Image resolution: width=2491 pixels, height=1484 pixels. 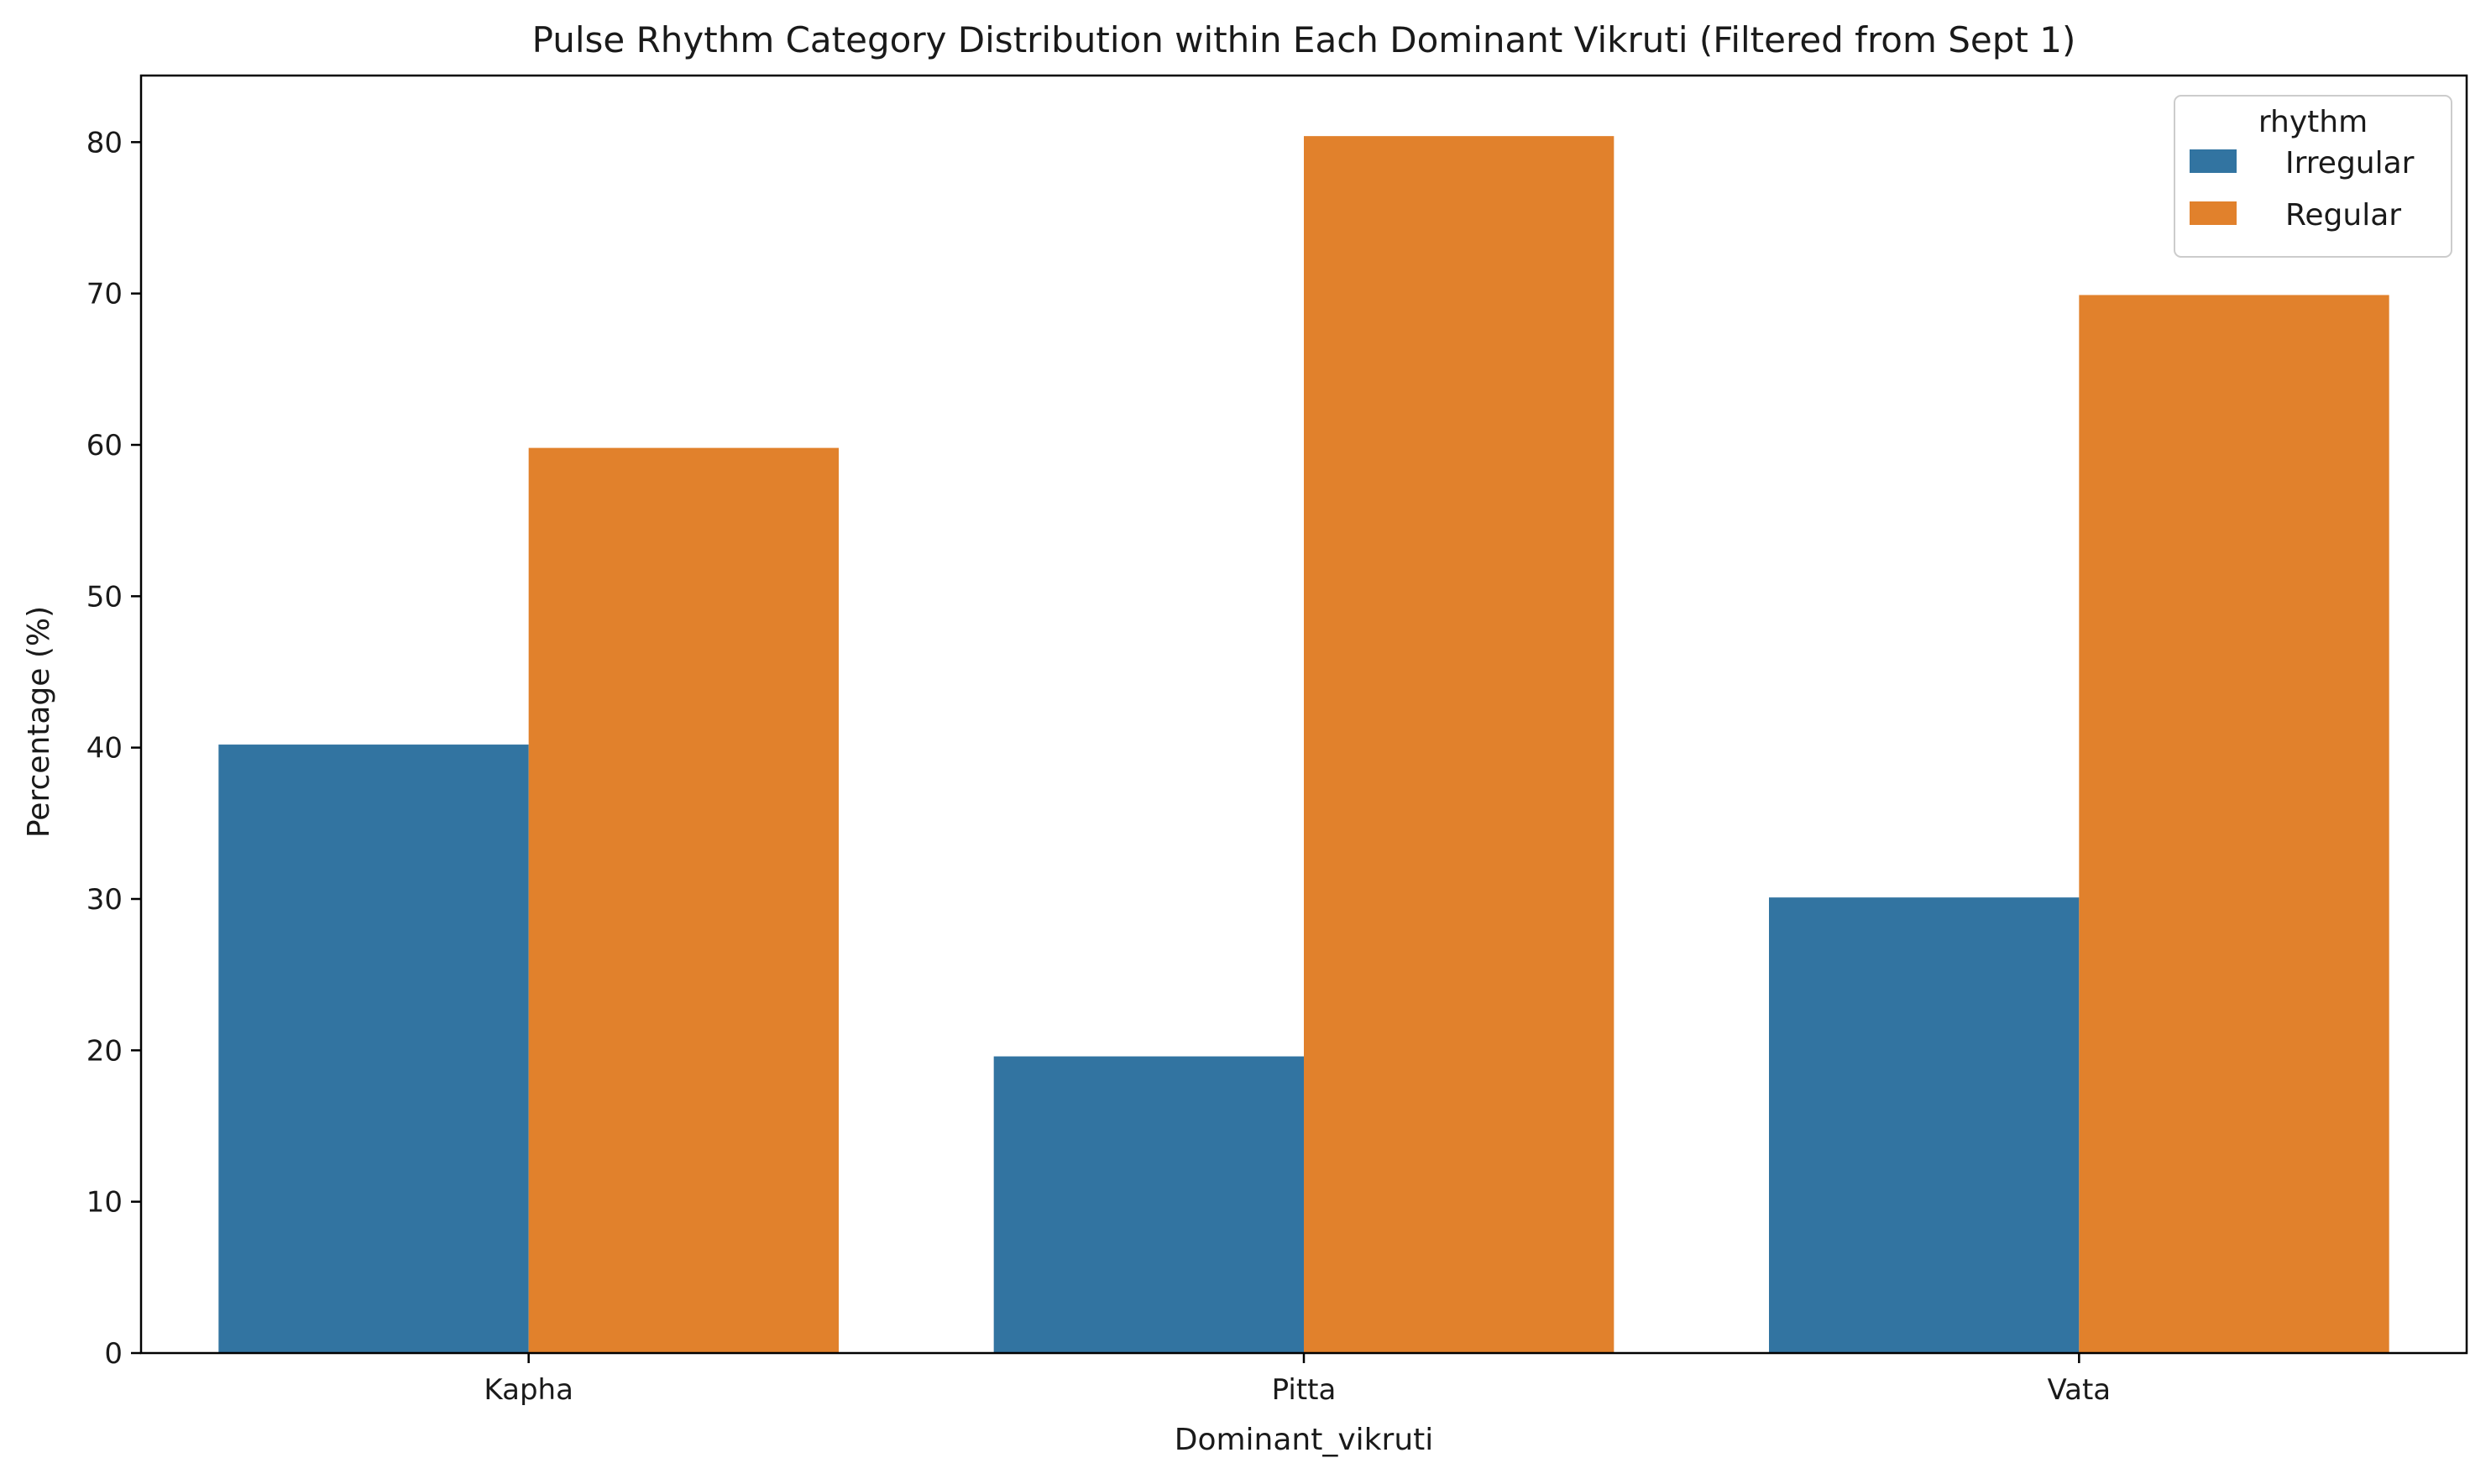 What do you see at coordinates (105, 1051) in the screenshot?
I see `y-tick-label: 20` at bounding box center [105, 1051].